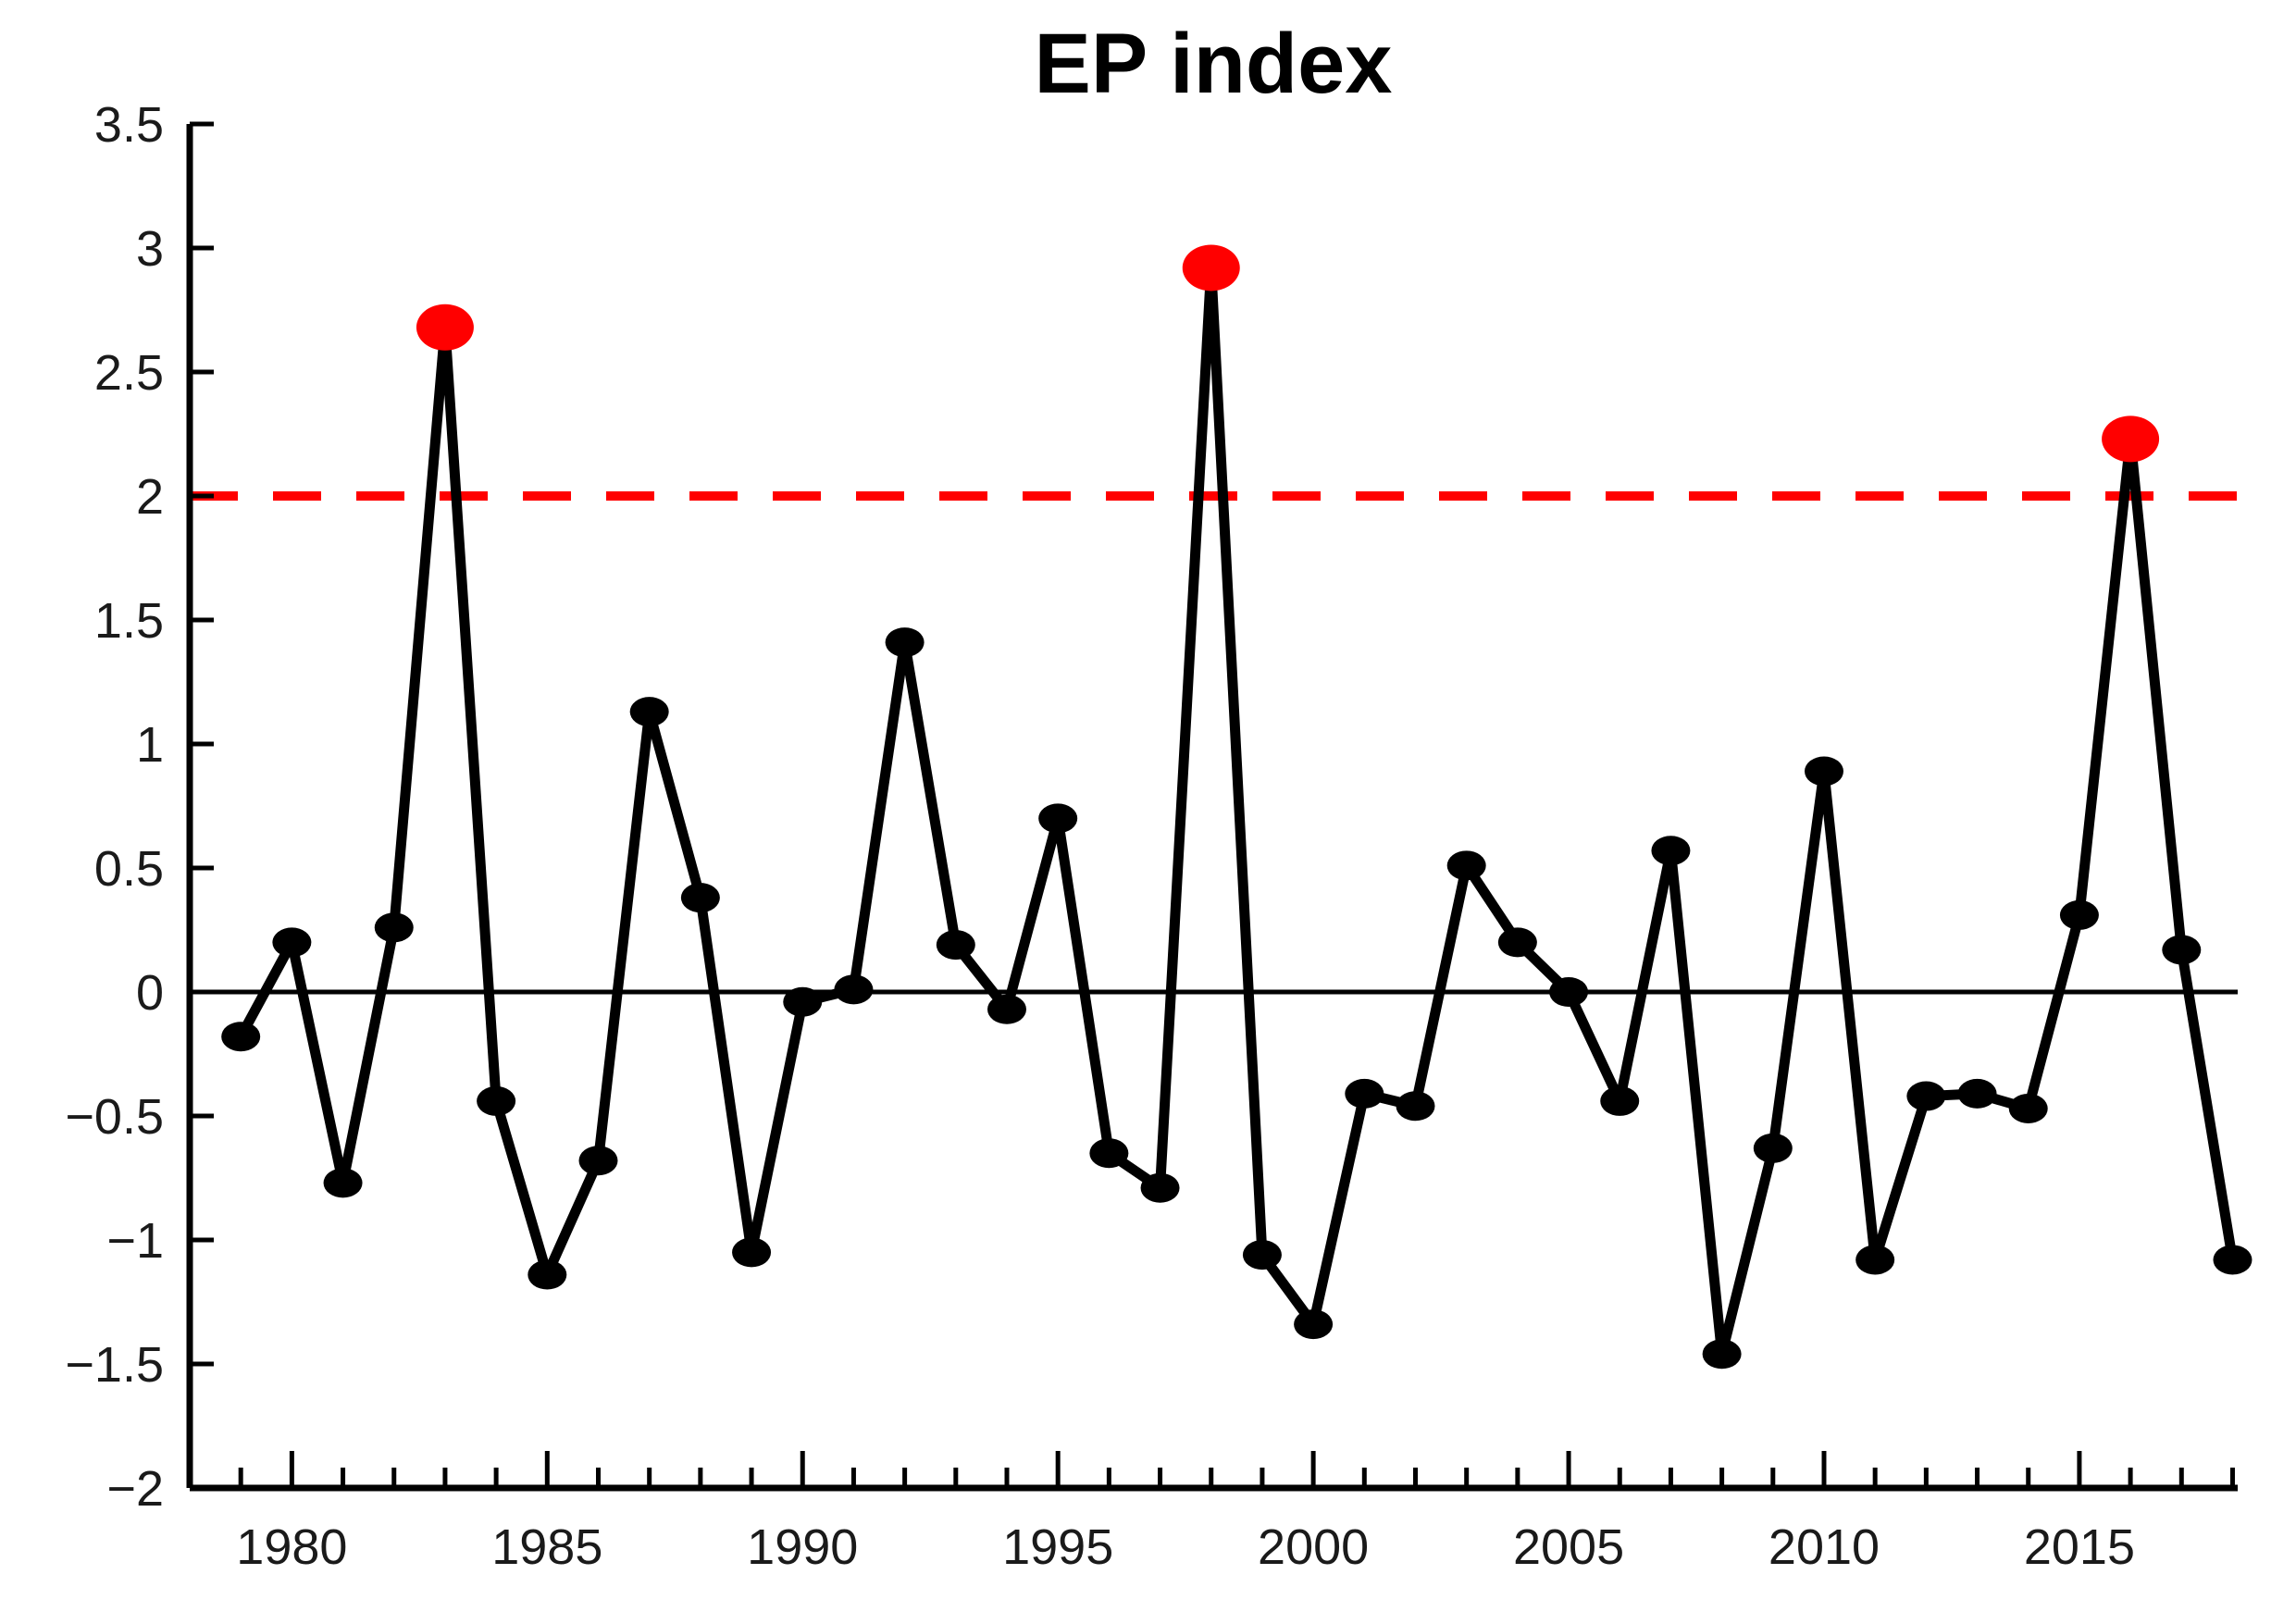 The height and width of the screenshot is (1599, 2296). Describe the element at coordinates (150, 745) in the screenshot. I see `y-tick-label: 1` at that location.